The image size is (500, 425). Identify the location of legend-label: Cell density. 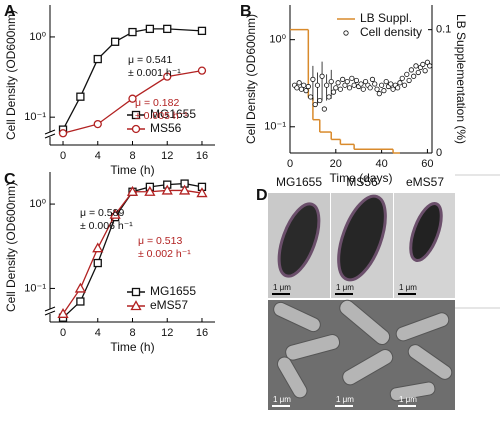
(391, 32).